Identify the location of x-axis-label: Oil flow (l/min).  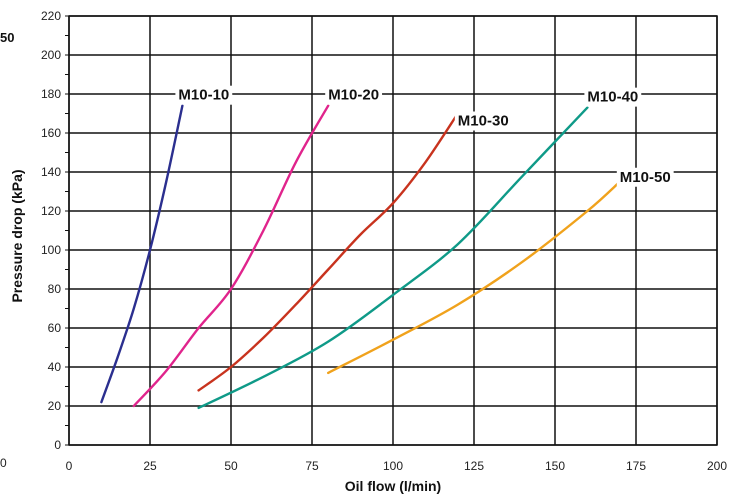
(393, 486).